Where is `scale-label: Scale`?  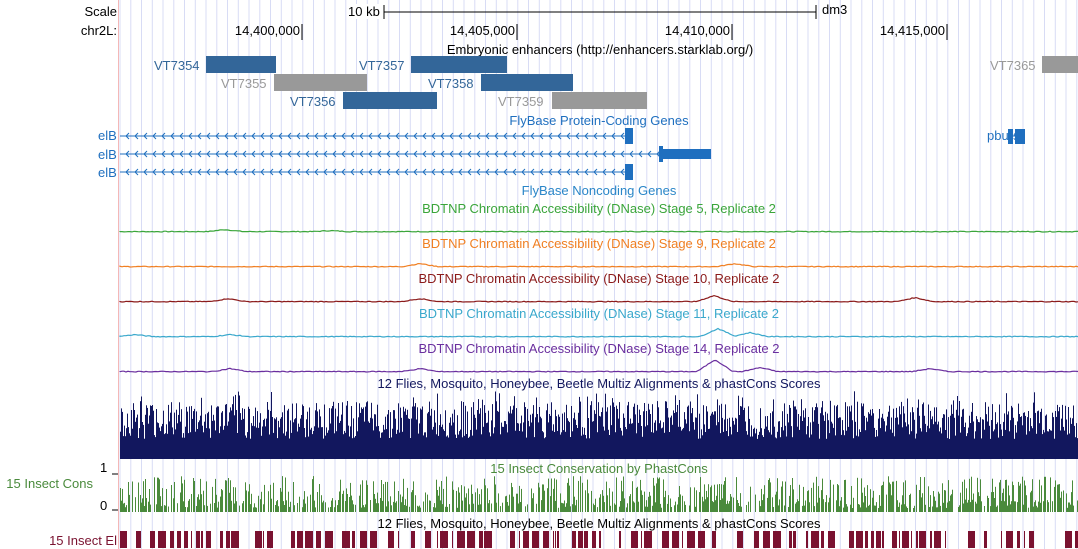 scale-label: Scale is located at coordinates (100, 11).